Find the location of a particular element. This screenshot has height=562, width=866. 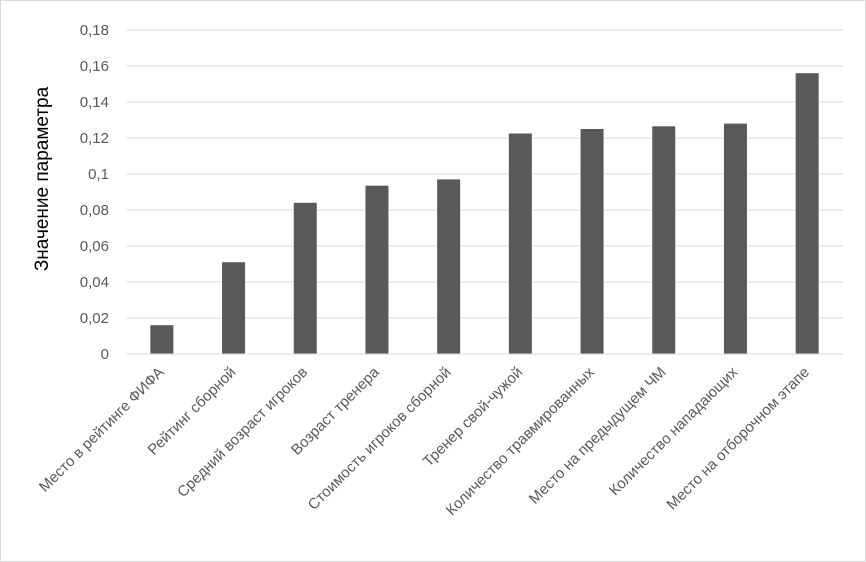

y-tick-label: 0,1 is located at coordinates (98, 174).